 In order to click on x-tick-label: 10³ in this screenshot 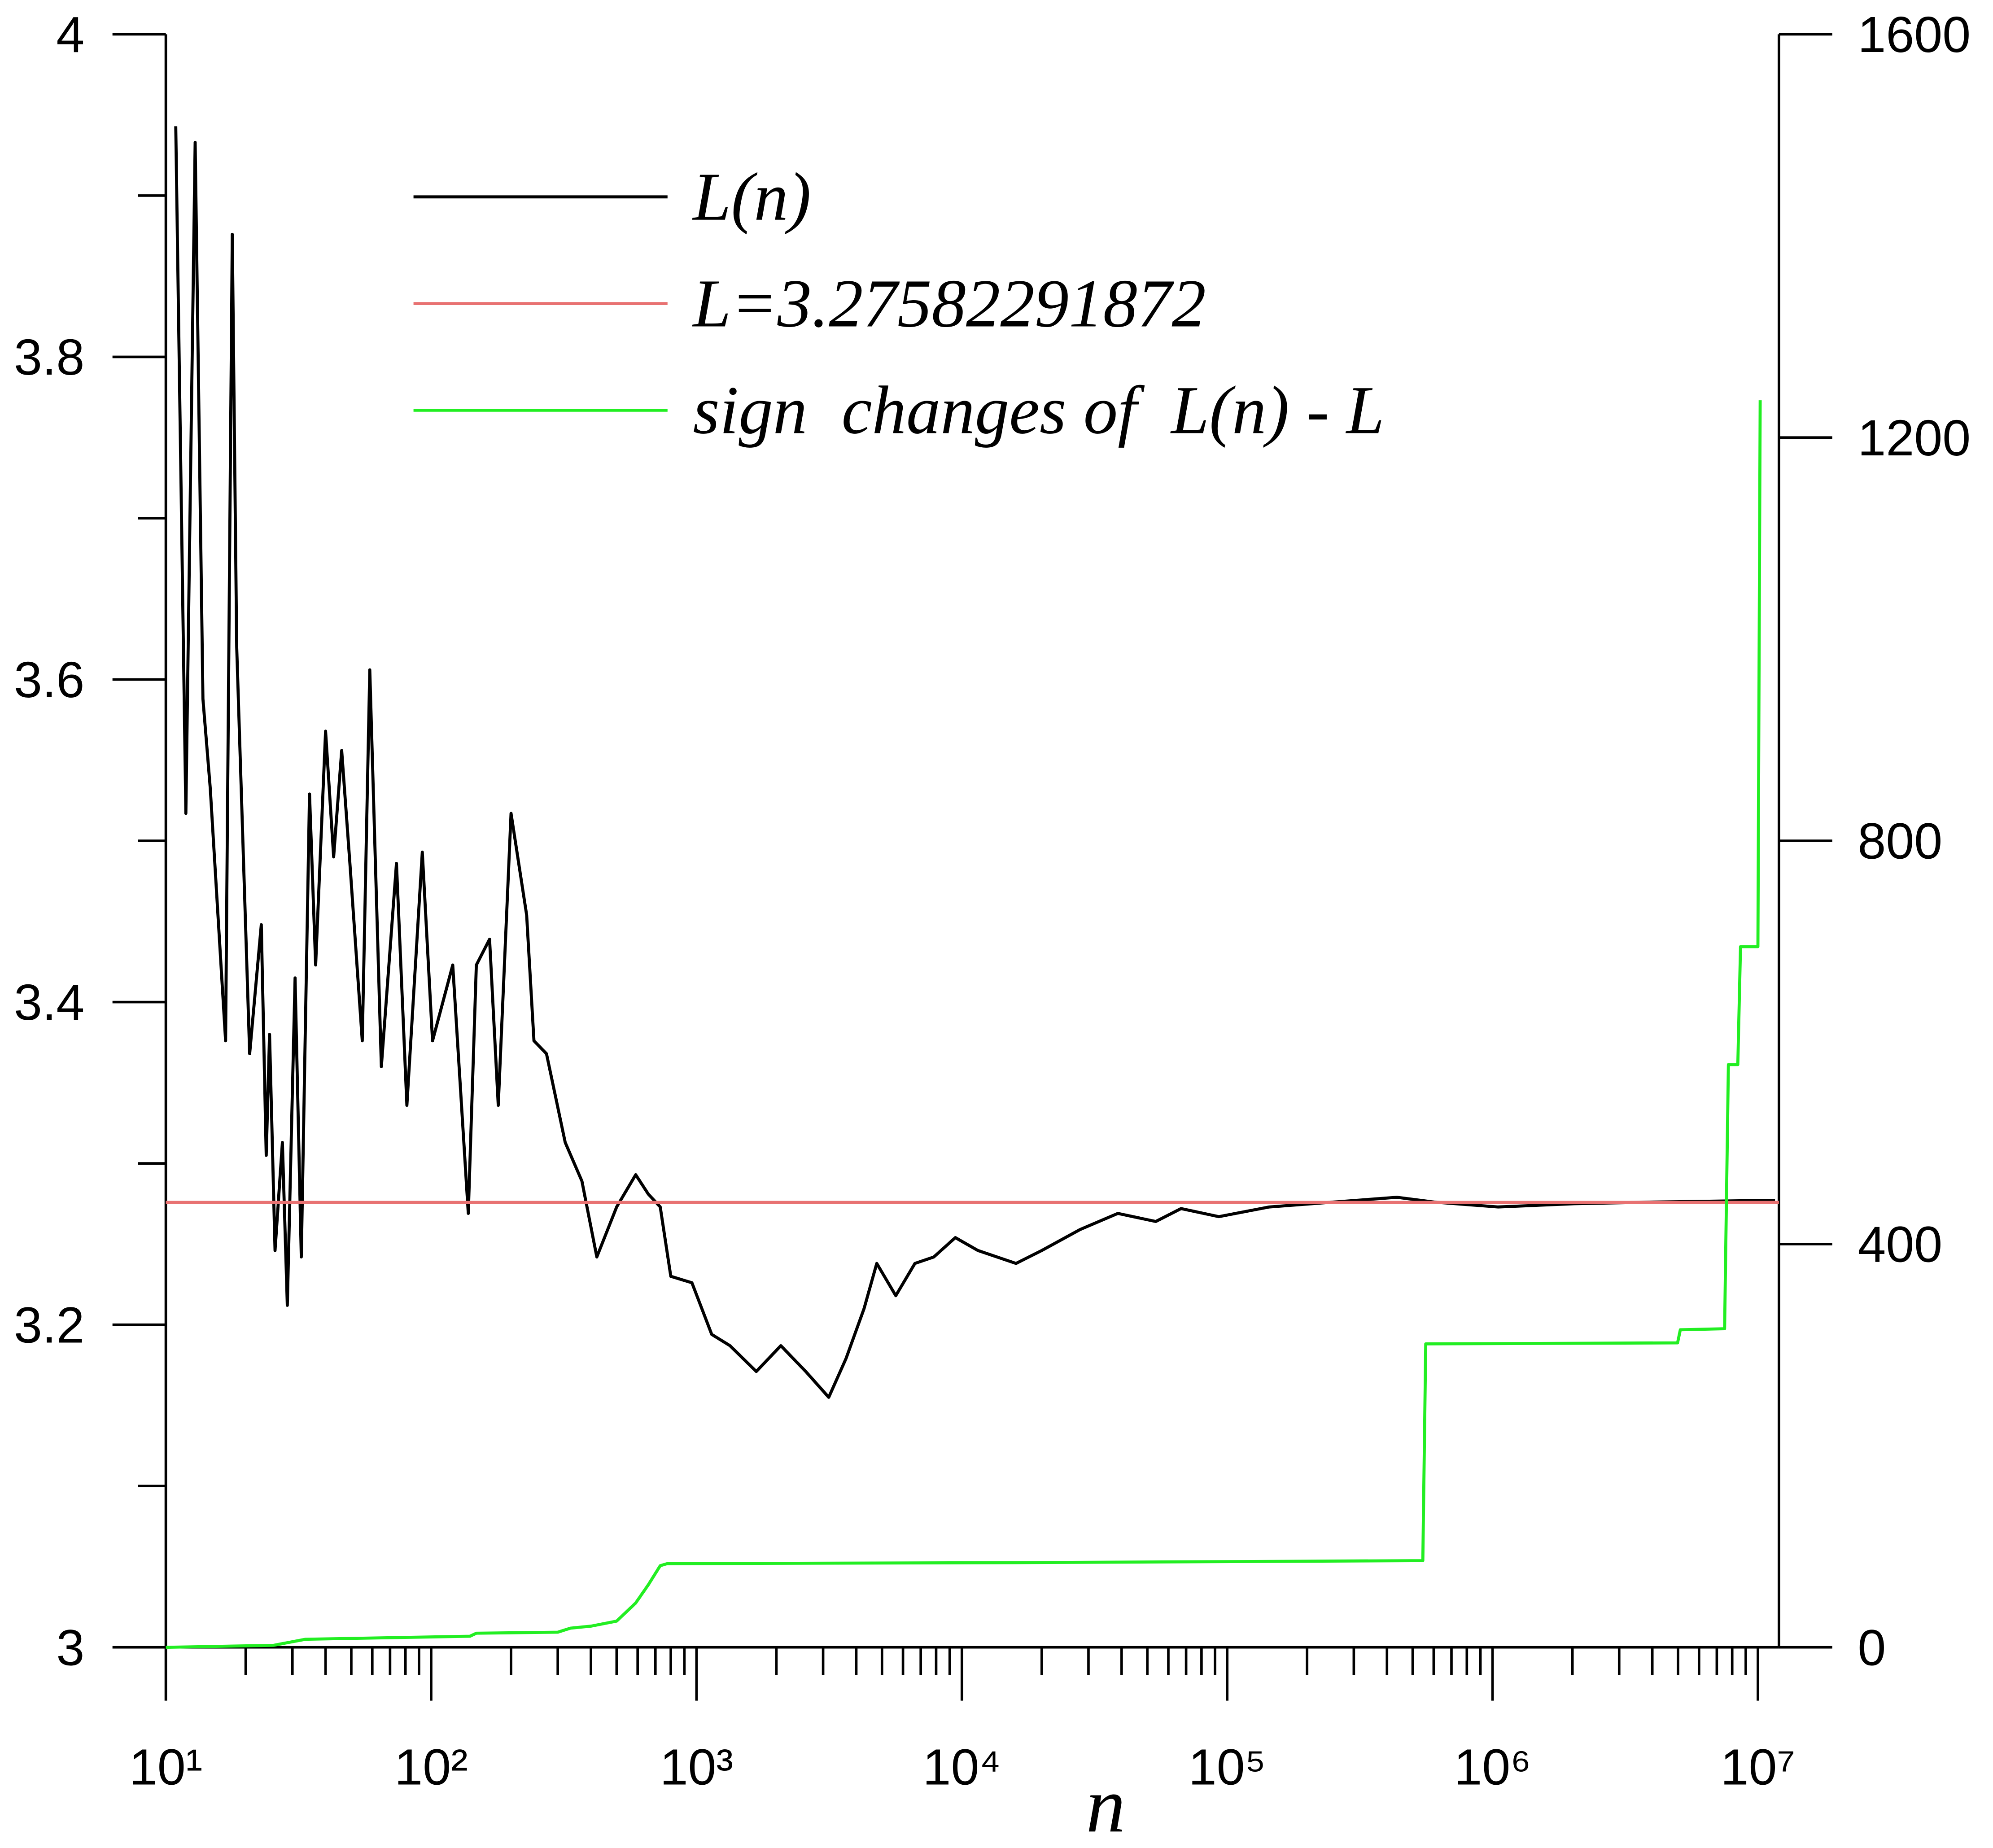, I will do `click(697, 1767)`.